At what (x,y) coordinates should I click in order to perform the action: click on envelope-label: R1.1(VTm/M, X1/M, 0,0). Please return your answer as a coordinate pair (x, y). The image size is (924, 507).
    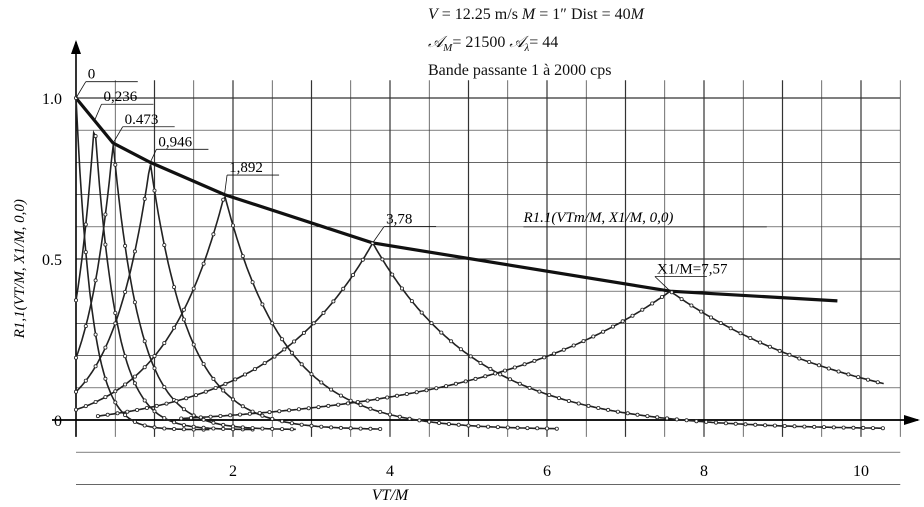
    Looking at the image, I should click on (597, 218).